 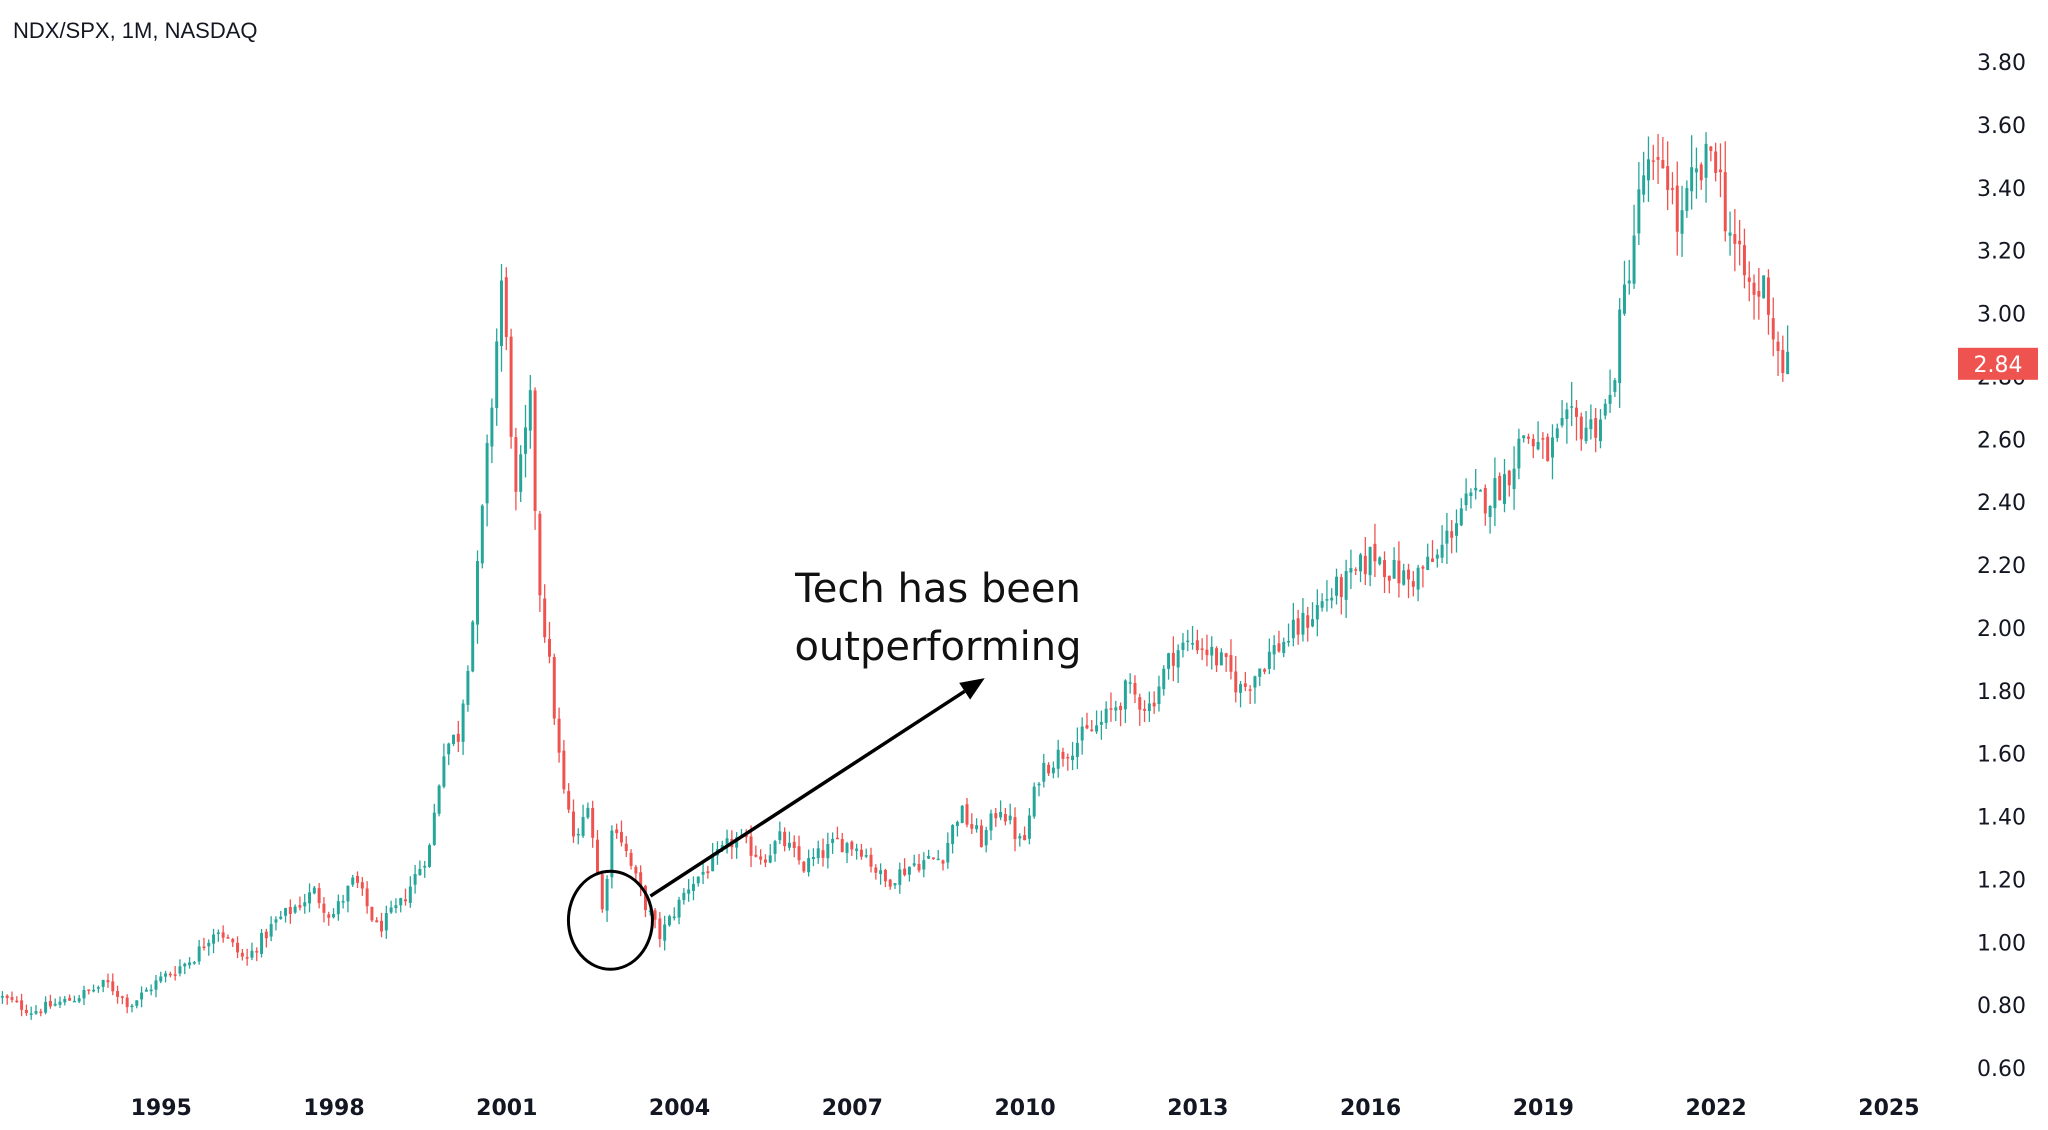 I want to click on x-tick-label: 2016, so click(x=1370, y=1108).